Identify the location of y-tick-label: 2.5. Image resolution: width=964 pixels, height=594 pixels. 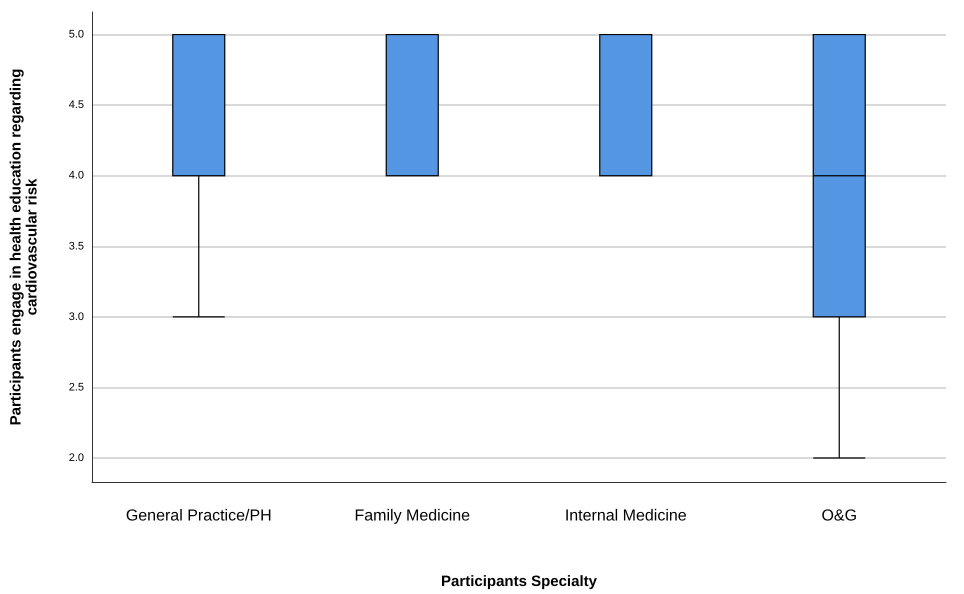
(76, 387).